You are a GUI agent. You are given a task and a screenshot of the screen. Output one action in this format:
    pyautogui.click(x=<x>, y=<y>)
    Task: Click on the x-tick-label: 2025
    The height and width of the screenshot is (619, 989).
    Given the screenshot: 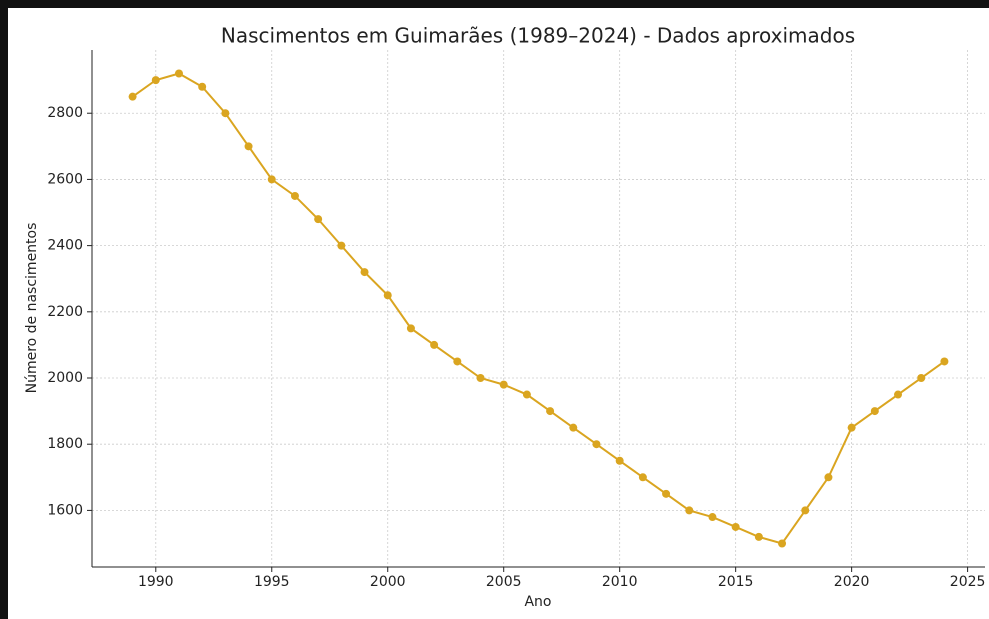 What is the action you would take?
    pyautogui.click(x=968, y=582)
    